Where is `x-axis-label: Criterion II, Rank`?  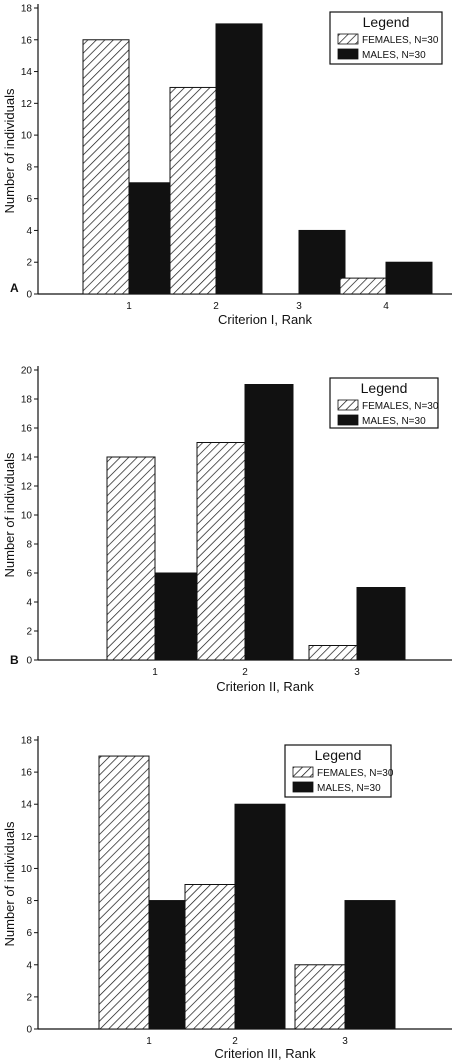 x-axis-label: Criterion II, Rank is located at coordinates (265, 686).